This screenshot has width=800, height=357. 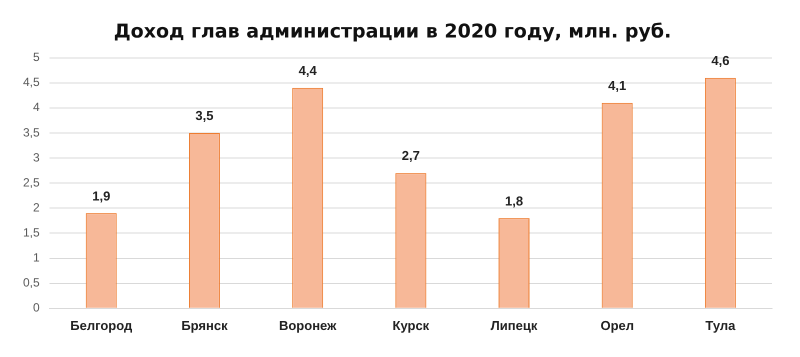 I want to click on data-label: 4,1, so click(x=617, y=85).